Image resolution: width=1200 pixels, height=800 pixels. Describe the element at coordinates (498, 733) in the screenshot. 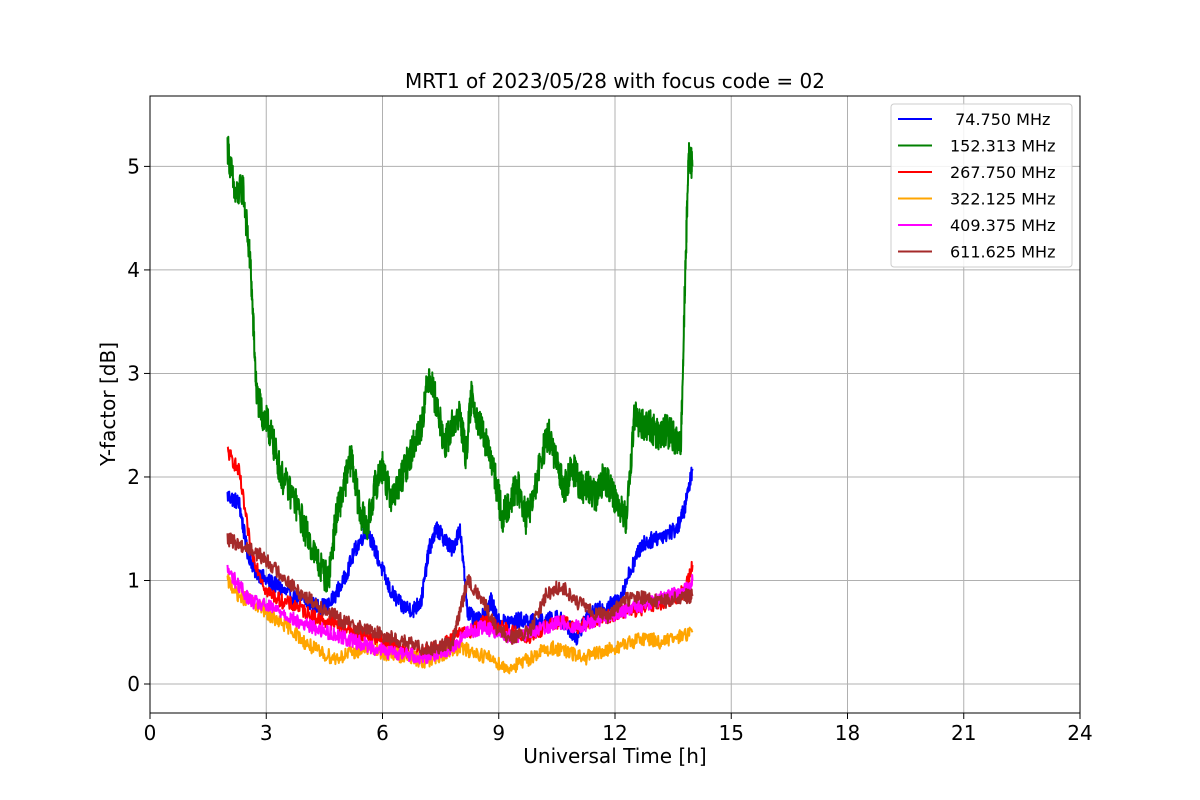

I see `x-tick-label: 9` at that location.